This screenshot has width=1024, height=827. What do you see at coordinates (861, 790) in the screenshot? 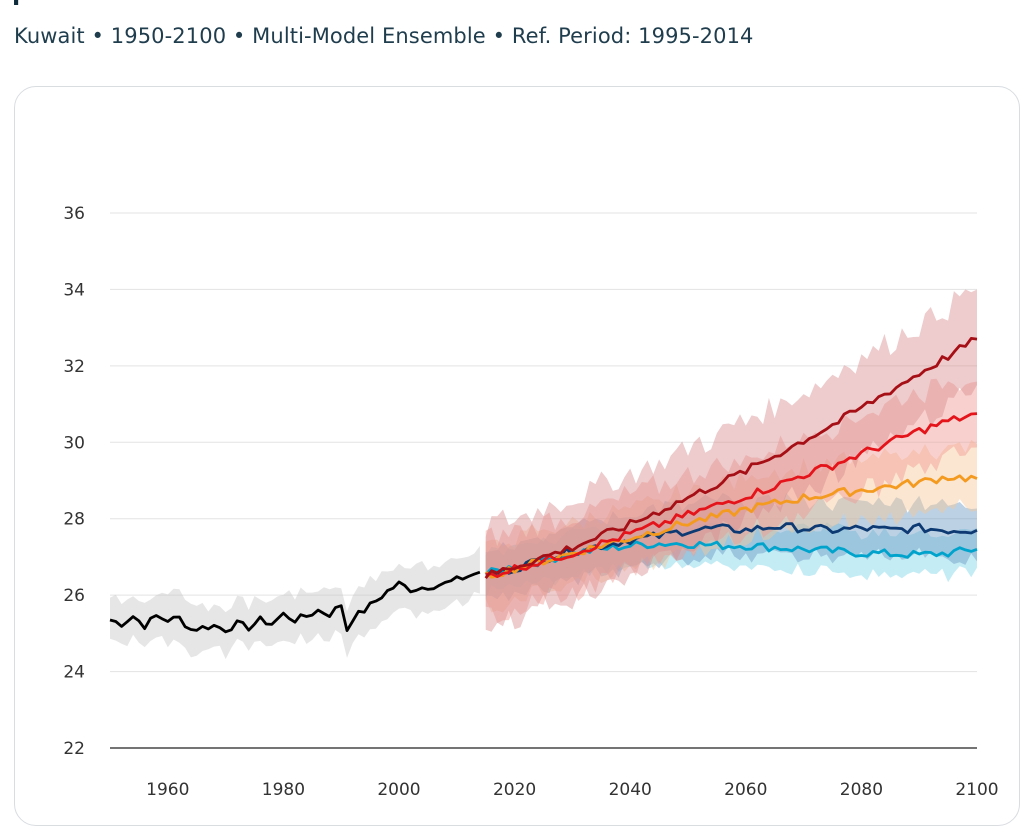
I see `x-tick-label: 2080` at bounding box center [861, 790].